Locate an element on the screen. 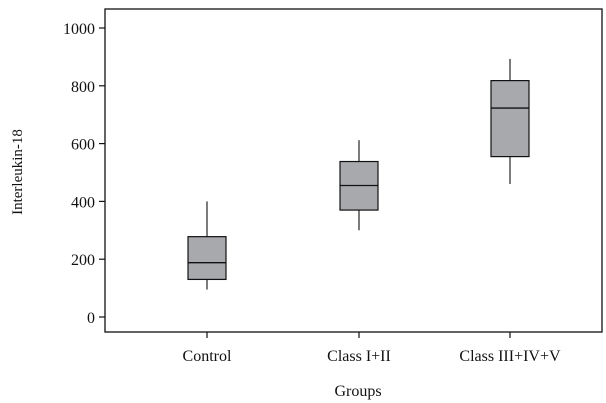 The height and width of the screenshot is (403, 606). y-tick-label: 800 is located at coordinates (83, 87).